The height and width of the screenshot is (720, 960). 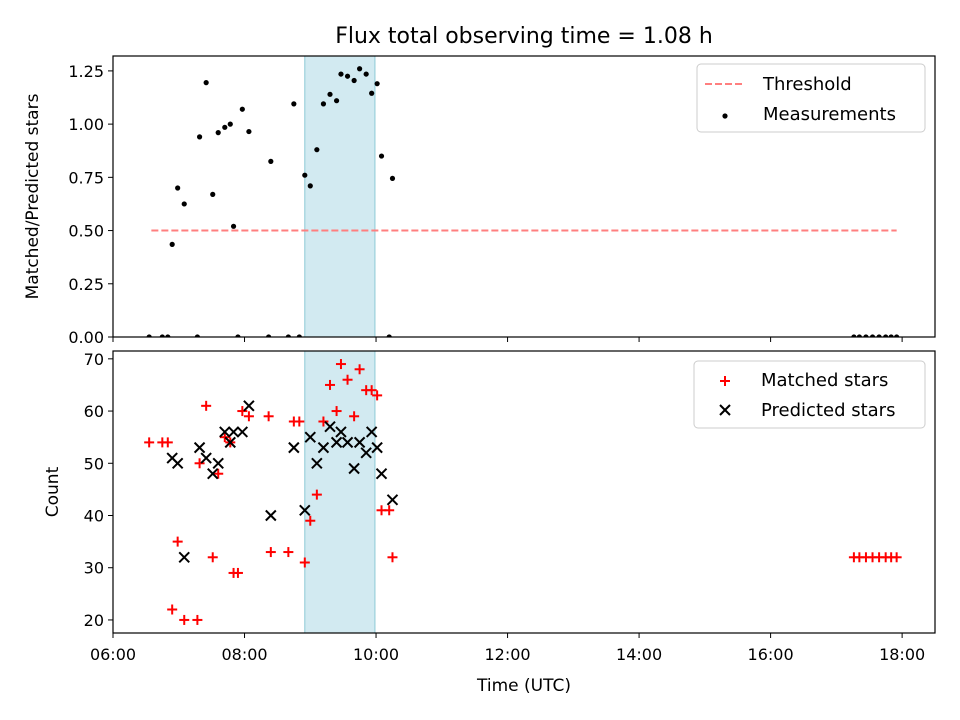 What do you see at coordinates (725, 116) in the screenshot?
I see `legend-measurement-swatch` at bounding box center [725, 116].